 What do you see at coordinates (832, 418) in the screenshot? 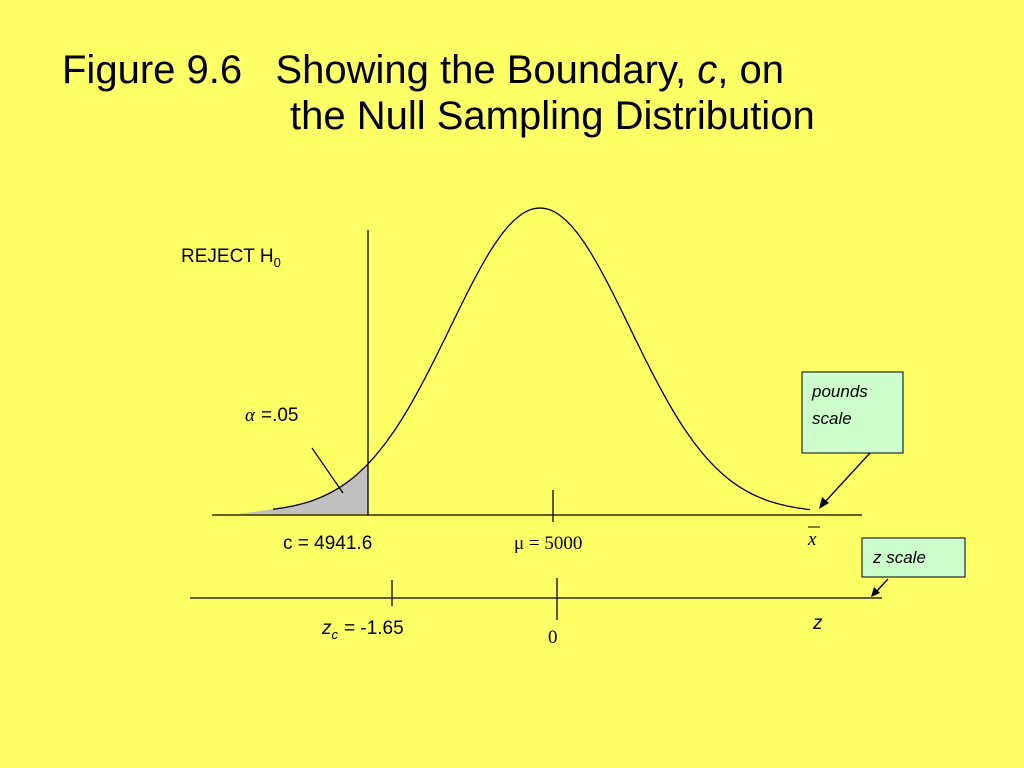
I see `scale-label: scale` at bounding box center [832, 418].